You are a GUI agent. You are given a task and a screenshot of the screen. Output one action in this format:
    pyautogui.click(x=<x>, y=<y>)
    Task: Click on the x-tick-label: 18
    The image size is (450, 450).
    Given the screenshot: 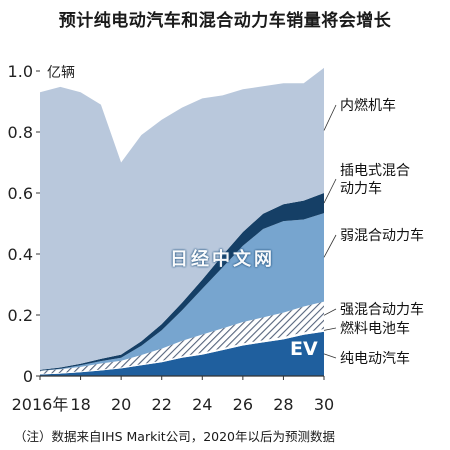 What is the action you would take?
    pyautogui.click(x=80, y=404)
    